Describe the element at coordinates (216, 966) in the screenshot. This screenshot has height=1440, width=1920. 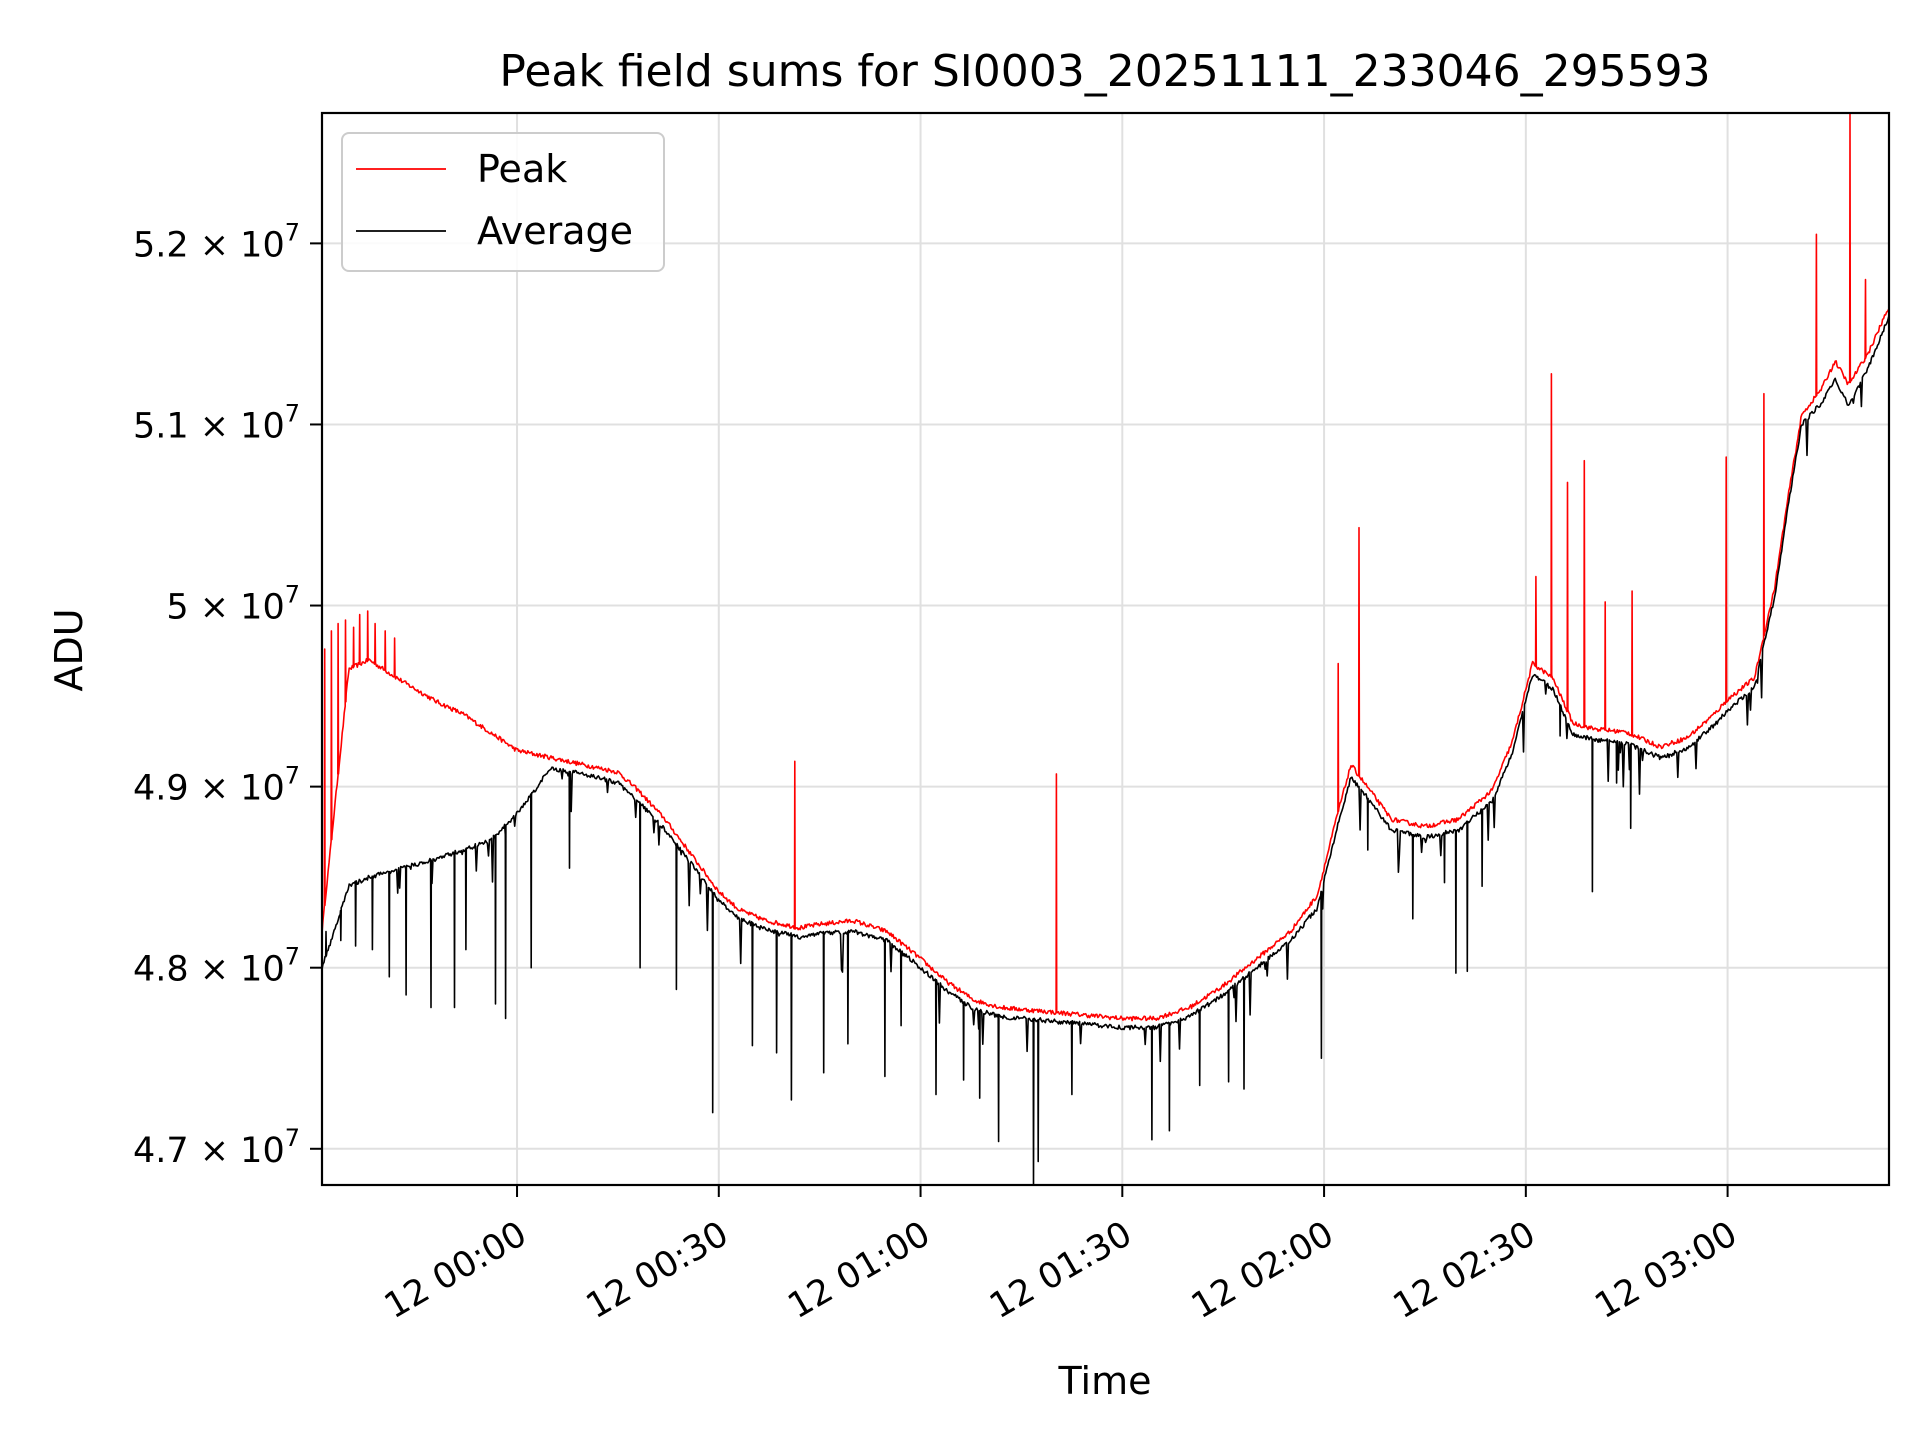
I see `y-tick-label: 4.8 × 107` at that location.